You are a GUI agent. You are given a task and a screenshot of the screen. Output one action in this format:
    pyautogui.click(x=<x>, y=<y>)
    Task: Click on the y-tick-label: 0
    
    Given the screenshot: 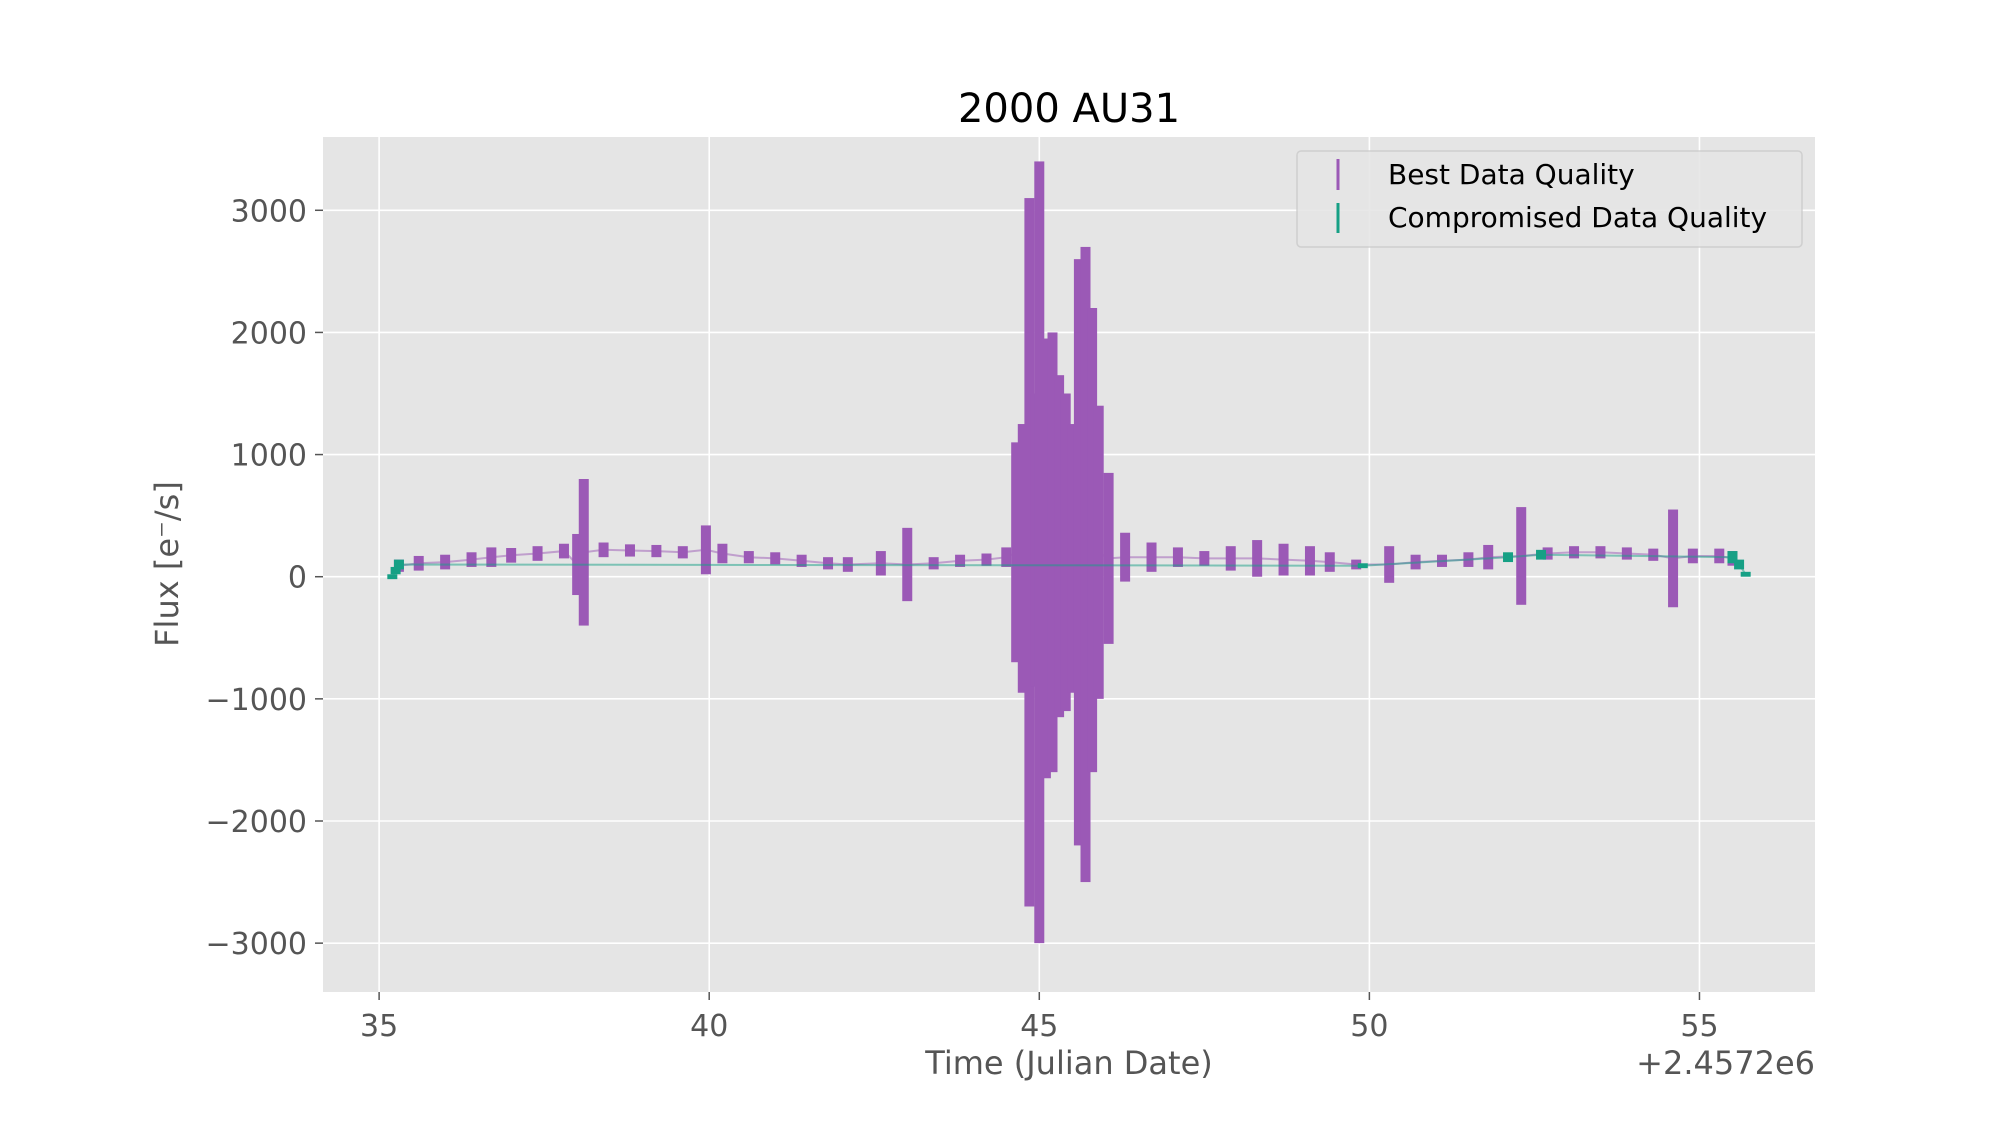 What is the action you would take?
    pyautogui.click(x=297, y=578)
    